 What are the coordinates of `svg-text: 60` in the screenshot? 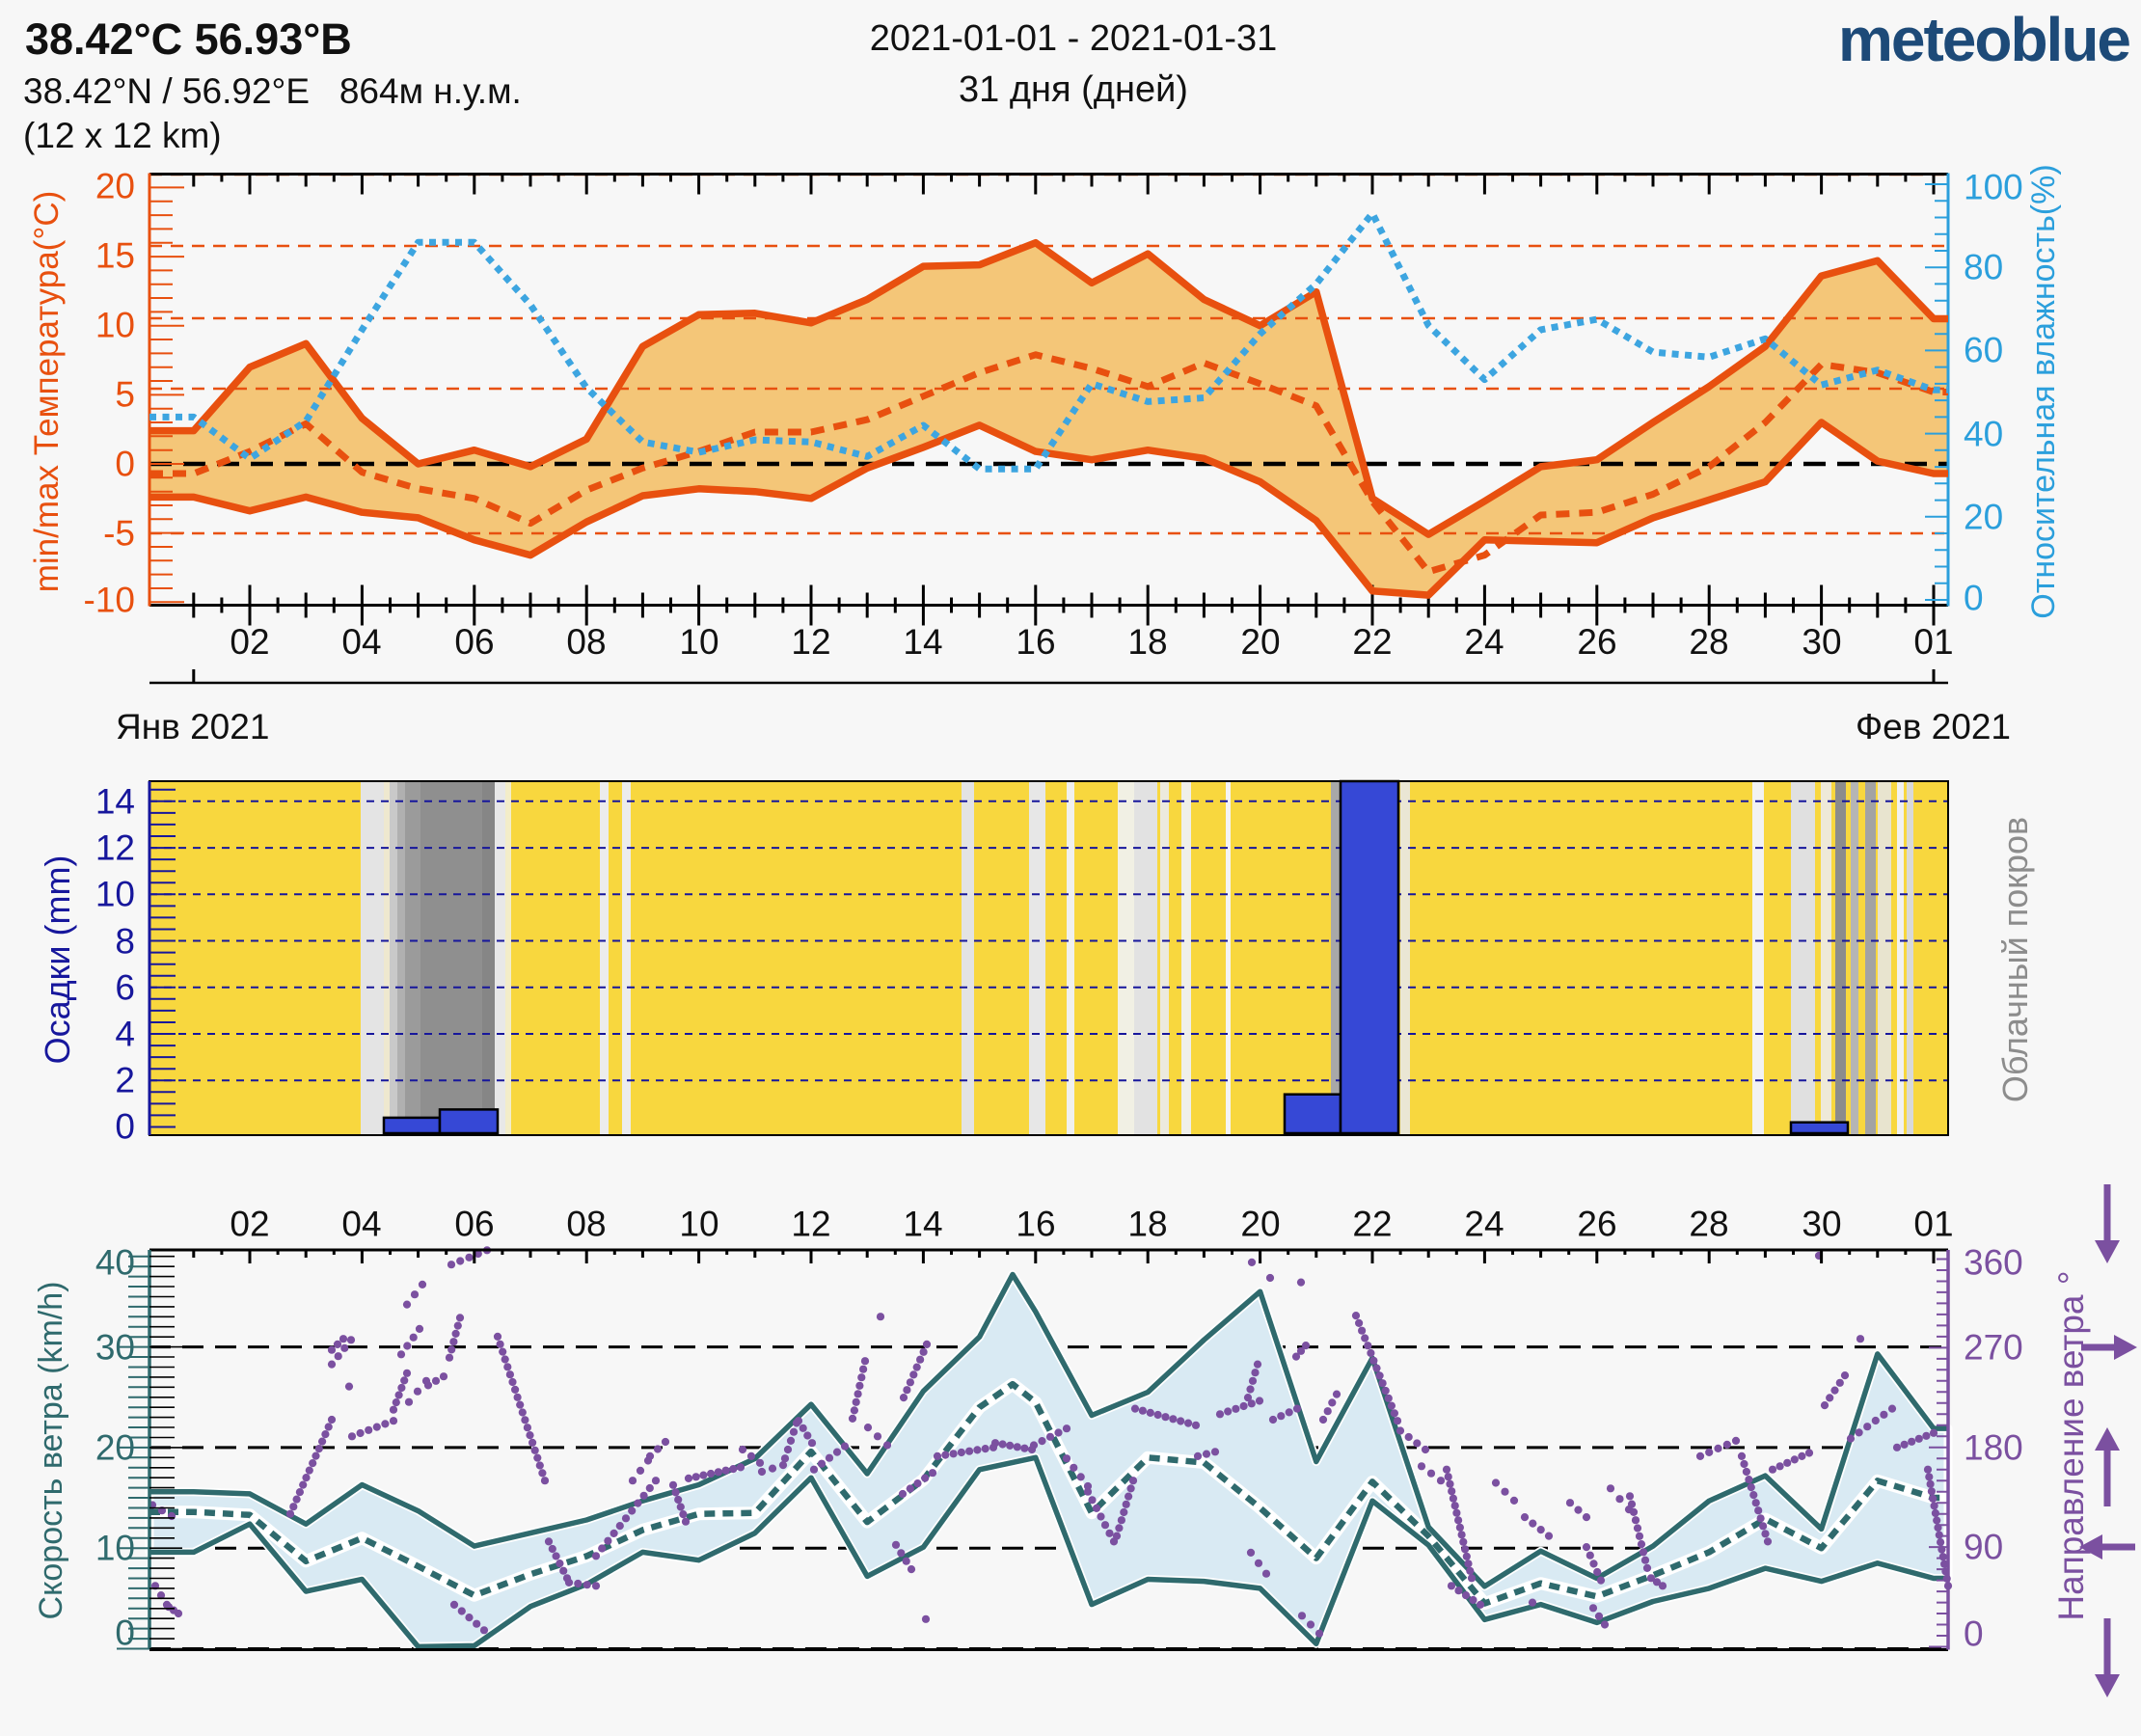 It's located at (1984, 350).